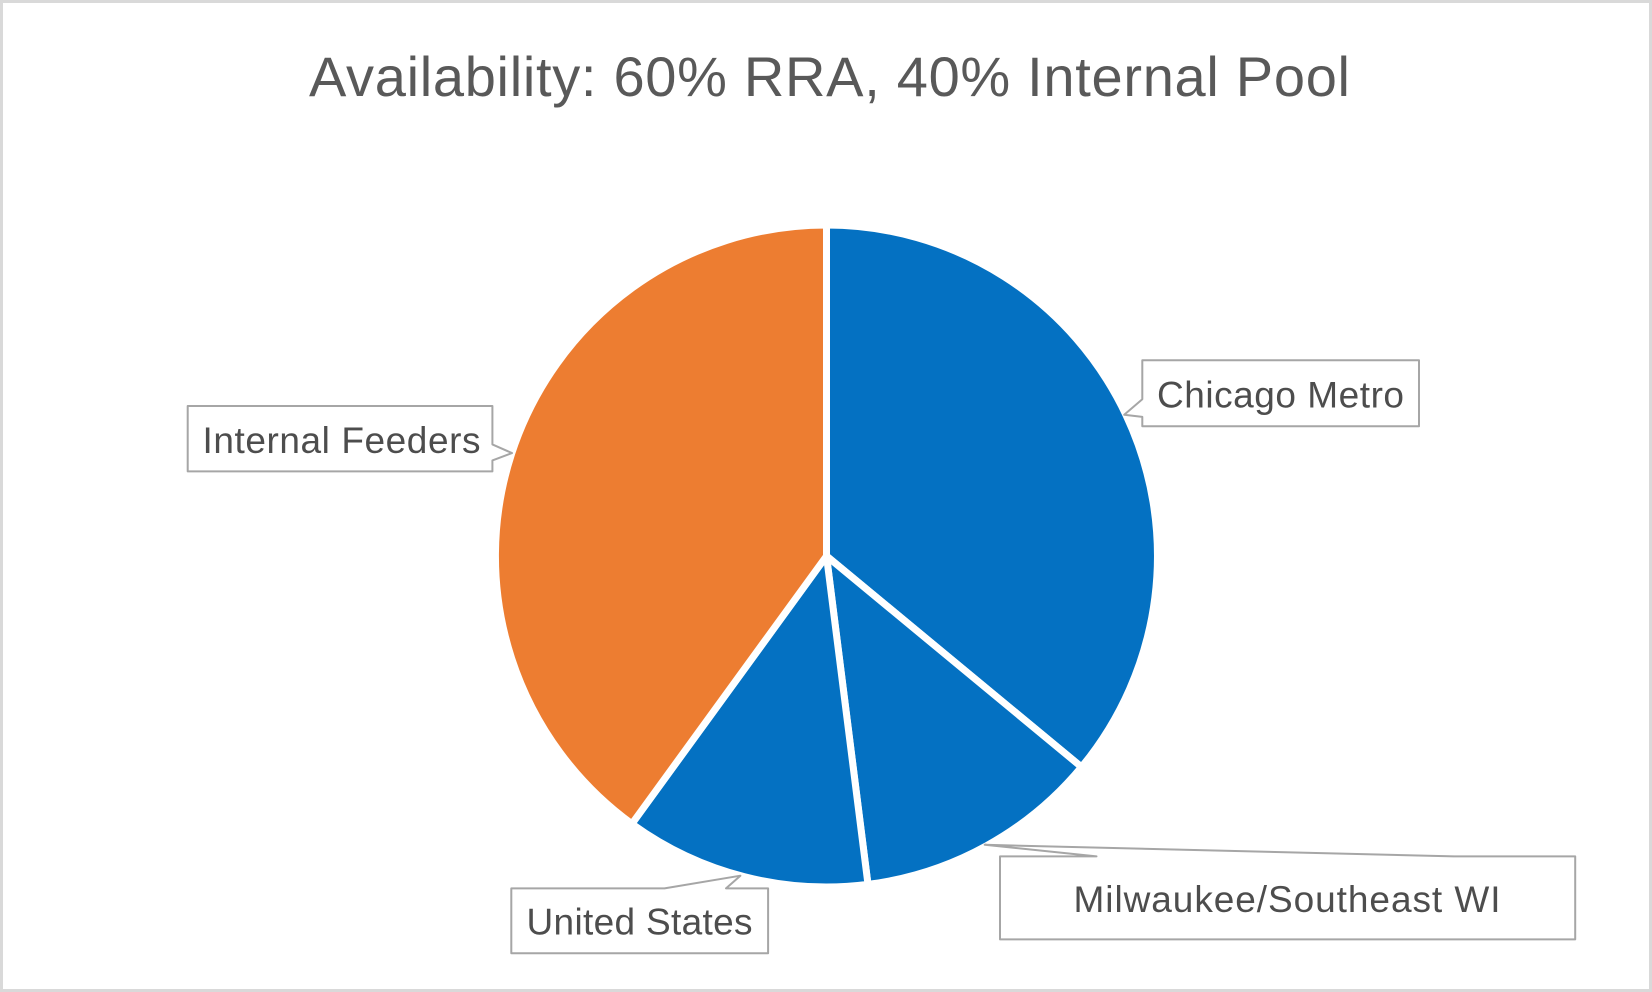 This screenshot has height=992, width=1652. What do you see at coordinates (829, 76) in the screenshot?
I see `svg-text:Availability: 60% RRA, 40% Int: Availability: 60% RRA, 40% Internal Pool` at bounding box center [829, 76].